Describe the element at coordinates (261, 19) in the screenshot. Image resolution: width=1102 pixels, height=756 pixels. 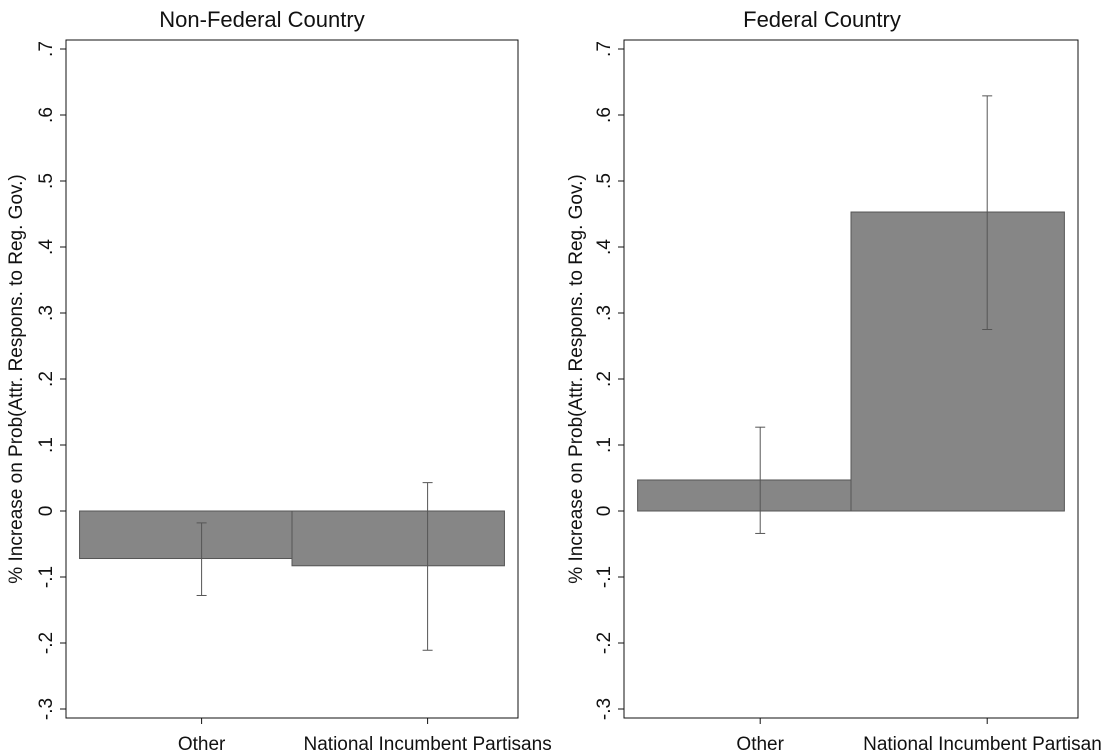
I see `chart-title: Non-Federal Country` at that location.